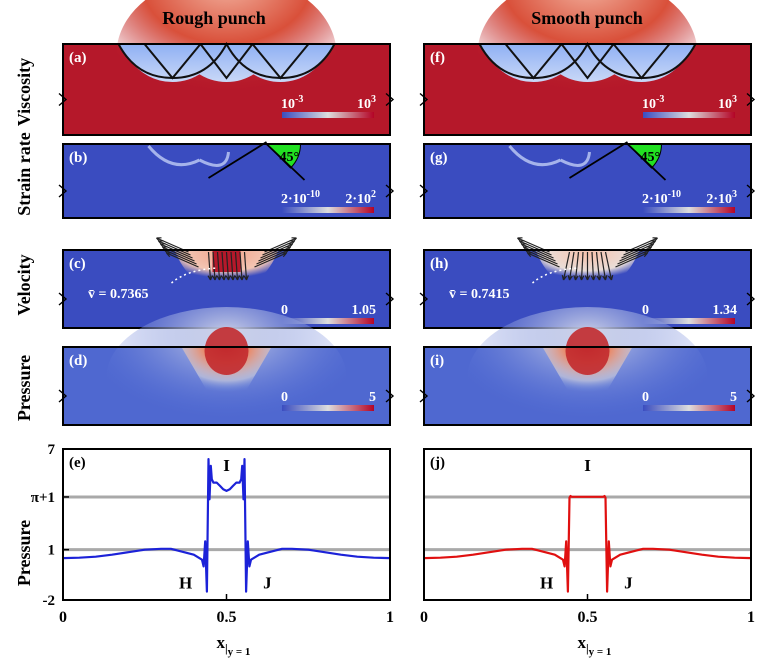 This screenshot has height=668, width=776. Describe the element at coordinates (290, 157) in the screenshot. I see `angle-label: 45°` at that location.